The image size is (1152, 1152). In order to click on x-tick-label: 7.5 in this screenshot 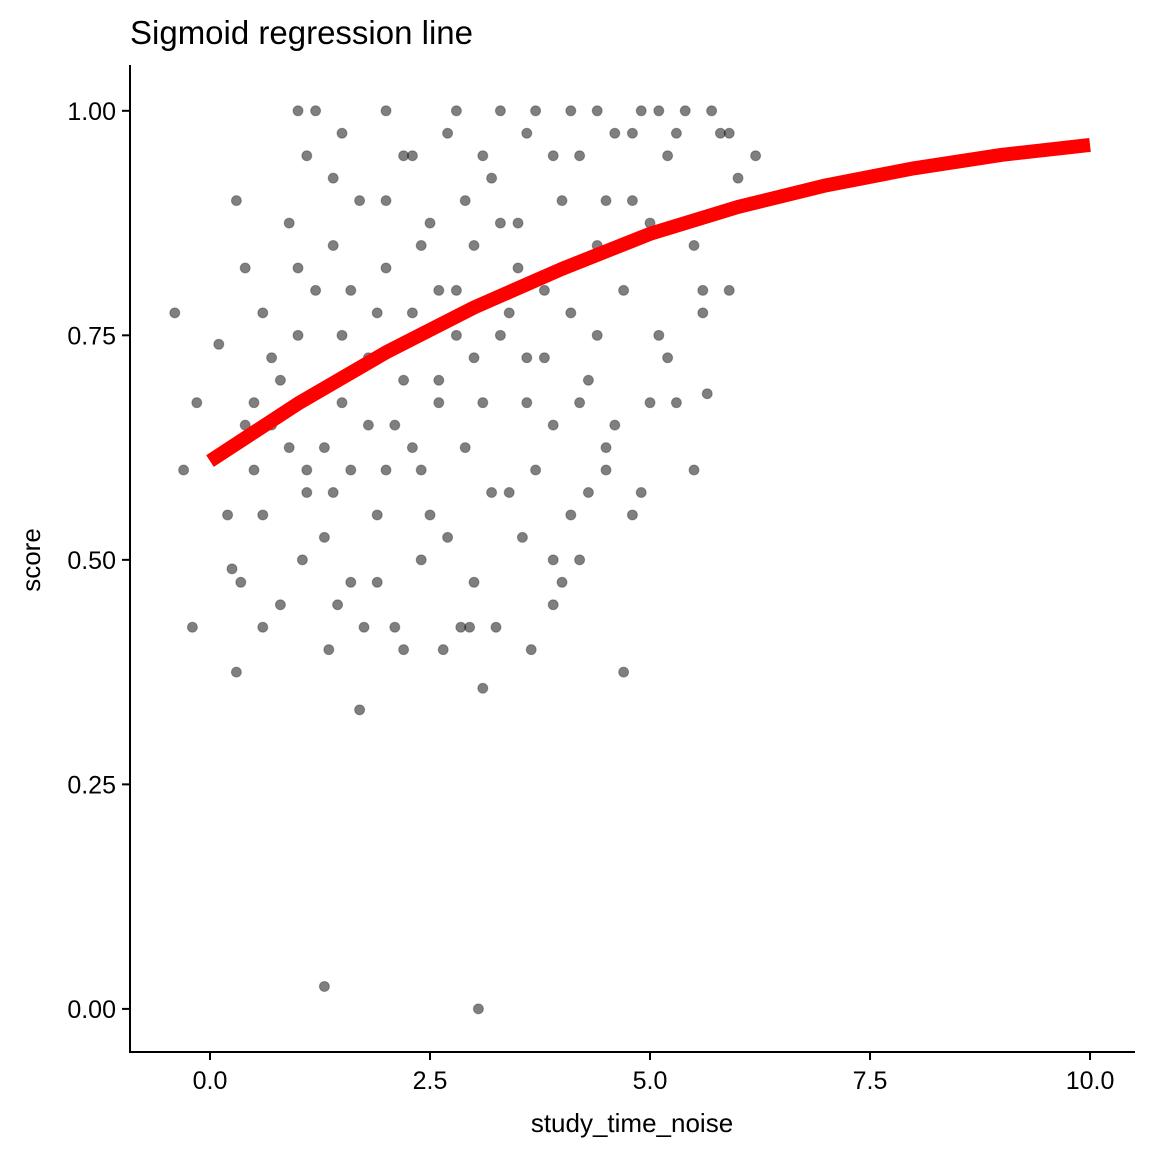, I will do `click(870, 1081)`.